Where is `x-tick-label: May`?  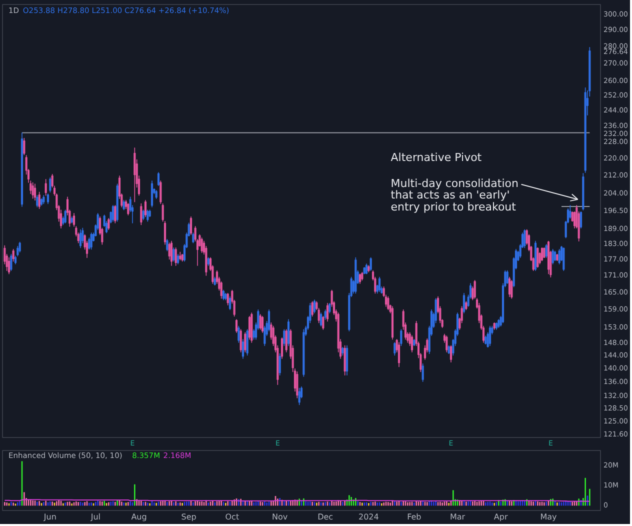 x-tick-label: May is located at coordinates (549, 517).